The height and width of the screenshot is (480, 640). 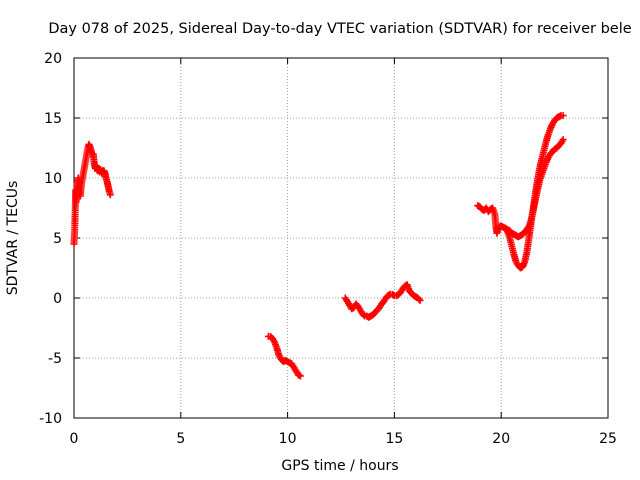 What do you see at coordinates (501, 439) in the screenshot?
I see `x-tick-label: 20` at bounding box center [501, 439].